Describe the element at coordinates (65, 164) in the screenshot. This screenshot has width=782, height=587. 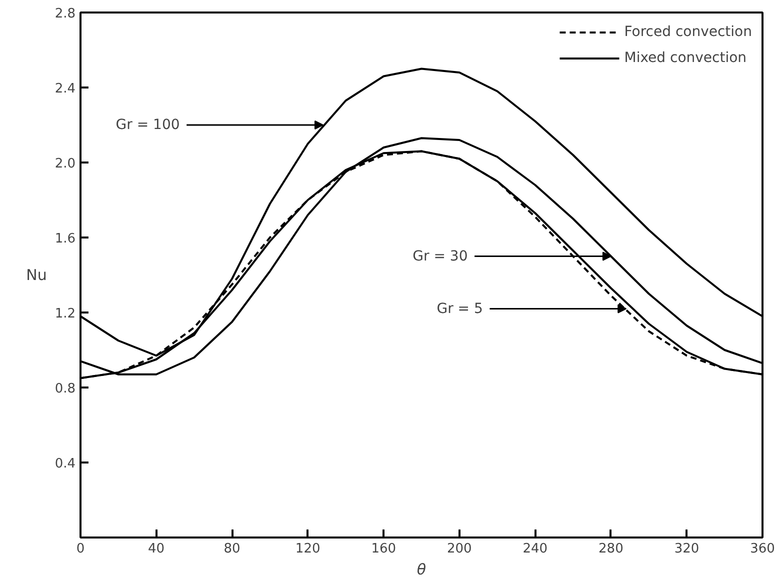
I see `y-tick-label: 2.0` at that location.